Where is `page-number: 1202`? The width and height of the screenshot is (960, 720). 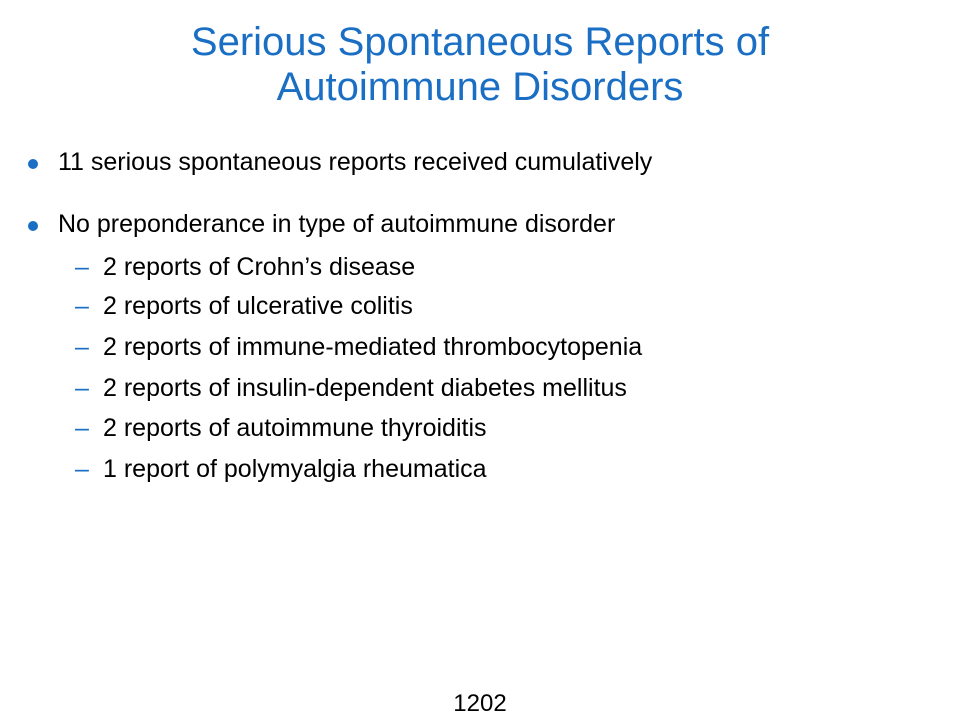 page-number: 1202 is located at coordinates (480, 703).